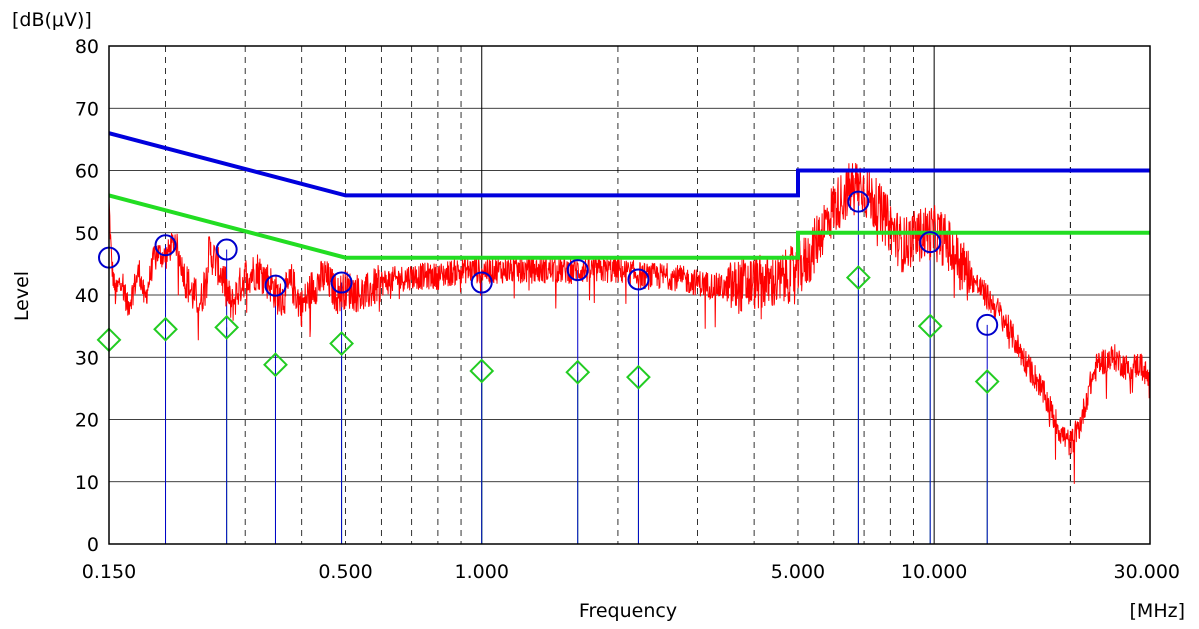  I want to click on x-unit-label: [MHz], so click(1157, 611).